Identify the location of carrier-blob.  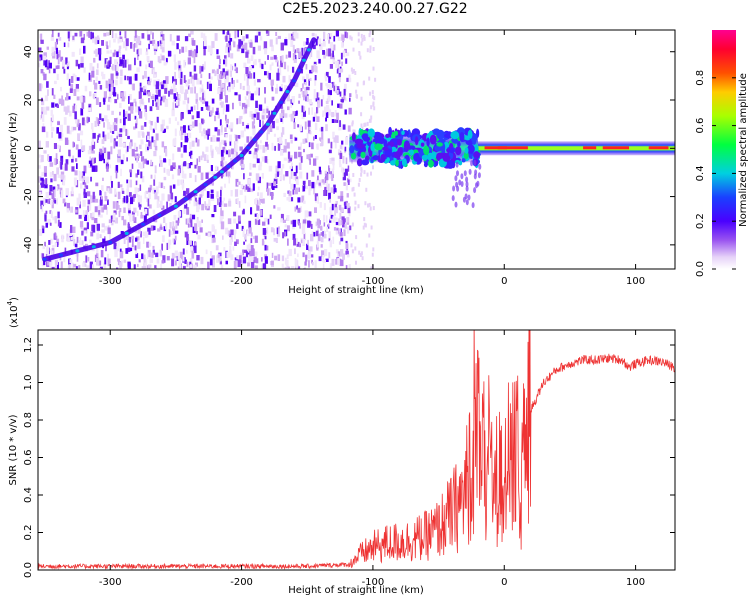
(450, 164).